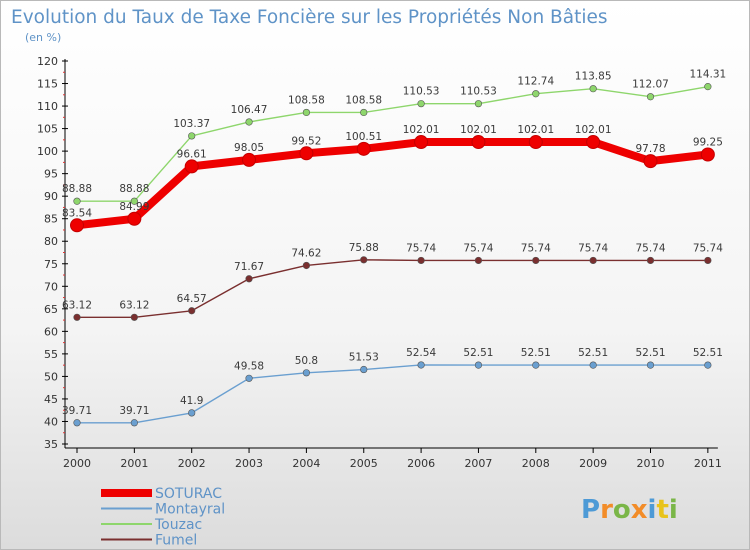  Describe the element at coordinates (652, 510) in the screenshot. I see `logo-letter: i` at that location.